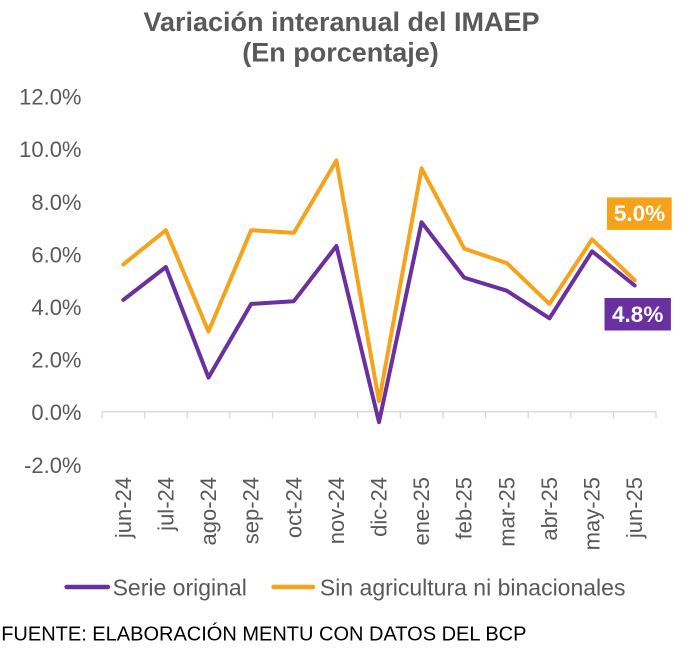 The image size is (699, 654). Describe the element at coordinates (336, 510) in the screenshot. I see `svg-text: nov-24` at that location.